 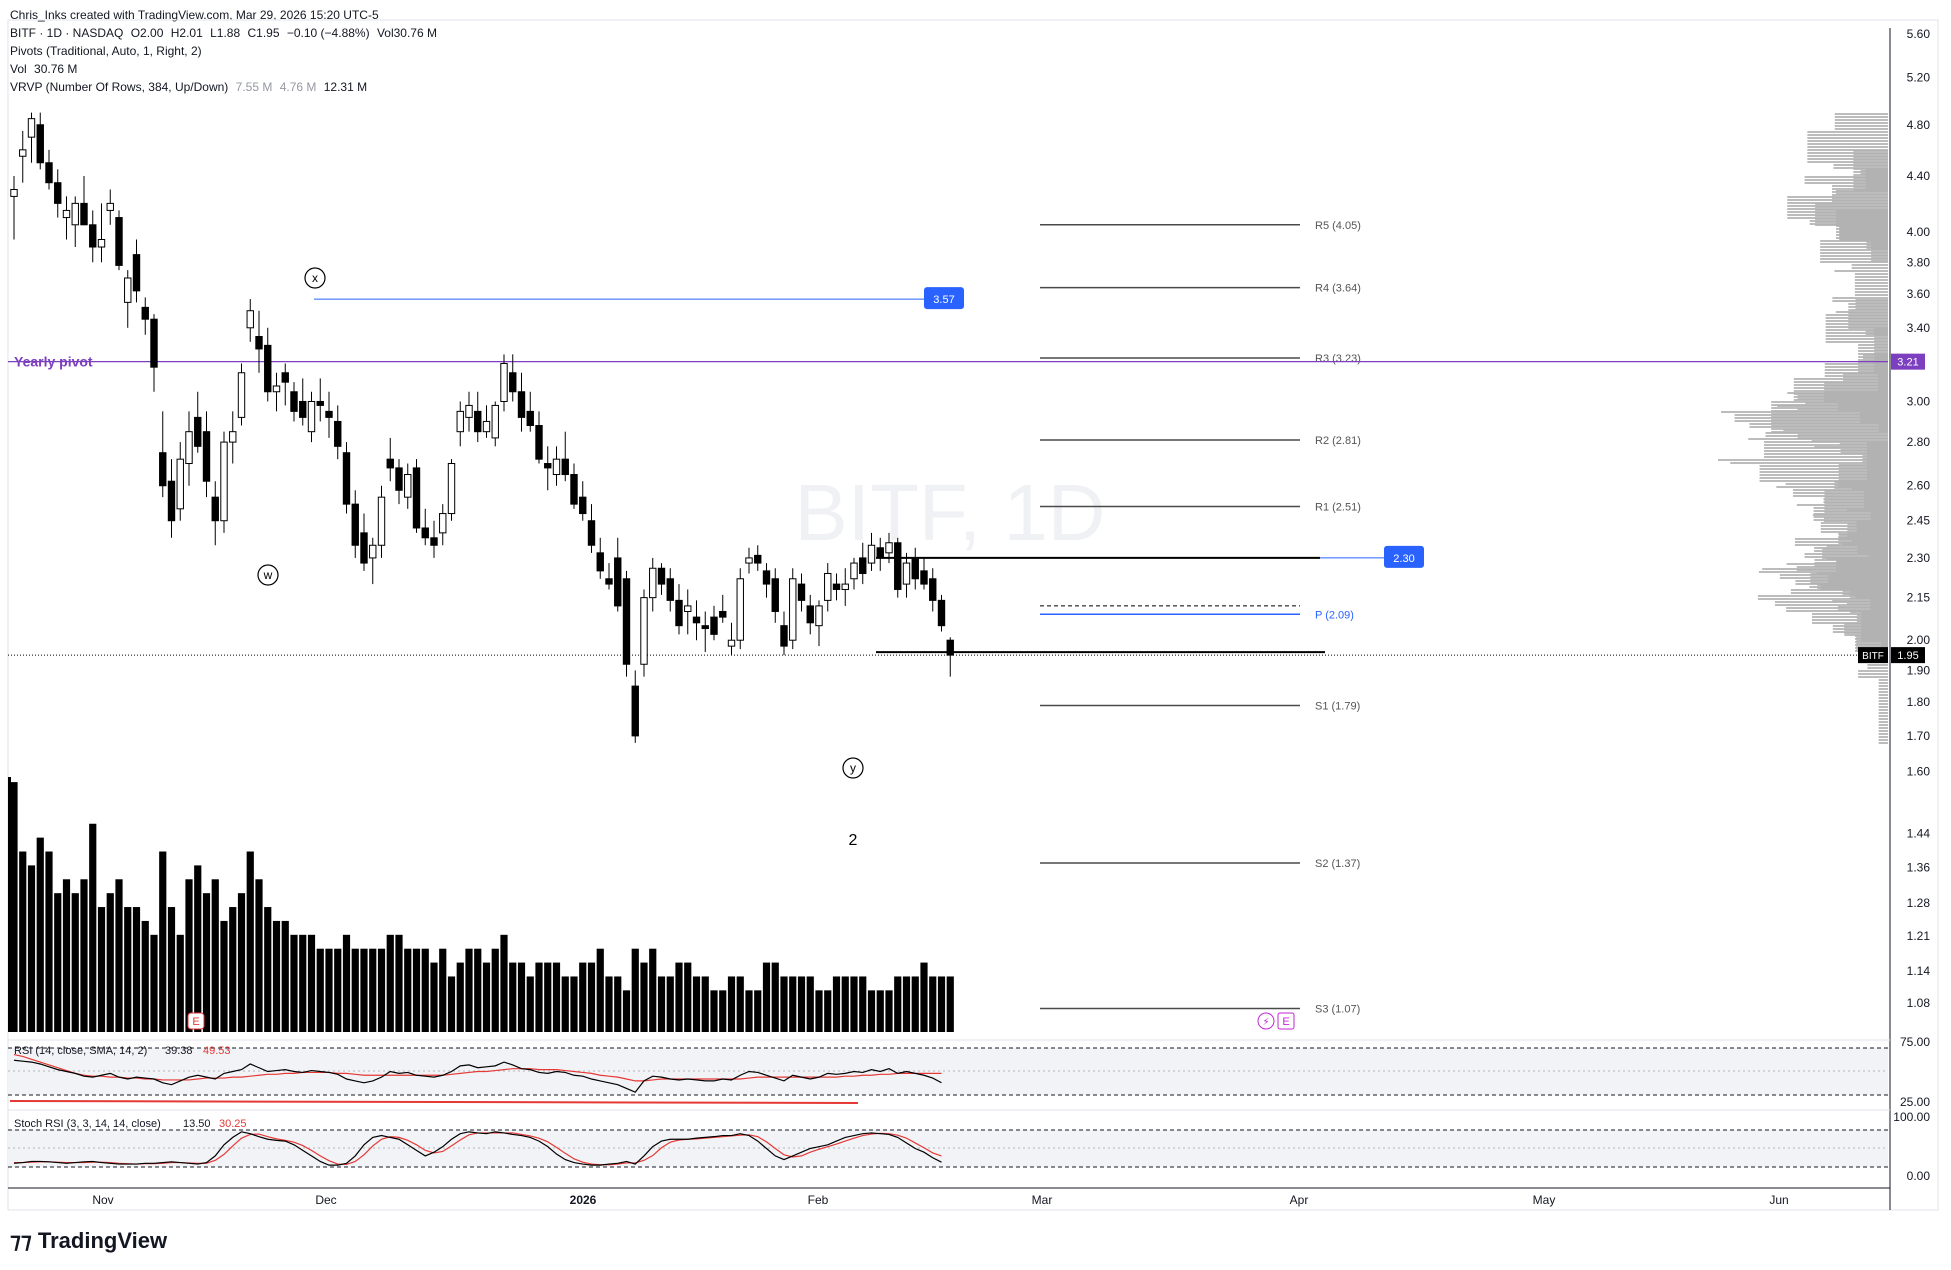 What do you see at coordinates (106, 51) in the screenshot?
I see `pivots-legend: Pivots (Traditional, Auto, 1, Right, 2)` at bounding box center [106, 51].